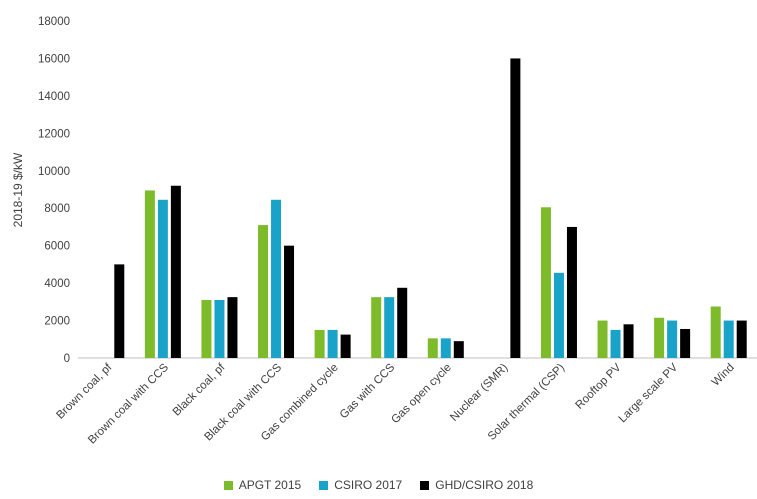  What do you see at coordinates (199, 389) in the screenshot?
I see `x-tick-label: Black coal, pf` at bounding box center [199, 389].